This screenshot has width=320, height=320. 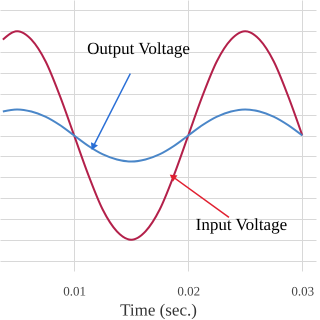 I want to click on annotation: Input Voltage, so click(x=242, y=224).